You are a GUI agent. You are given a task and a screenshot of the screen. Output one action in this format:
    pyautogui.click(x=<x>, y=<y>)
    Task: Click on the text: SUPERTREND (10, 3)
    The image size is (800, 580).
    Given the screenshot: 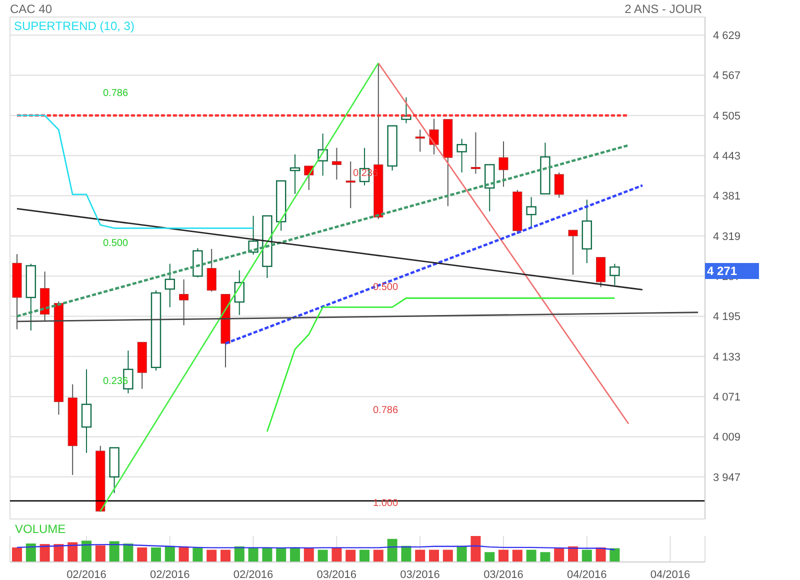 What is the action you would take?
    pyautogui.click(x=74, y=26)
    